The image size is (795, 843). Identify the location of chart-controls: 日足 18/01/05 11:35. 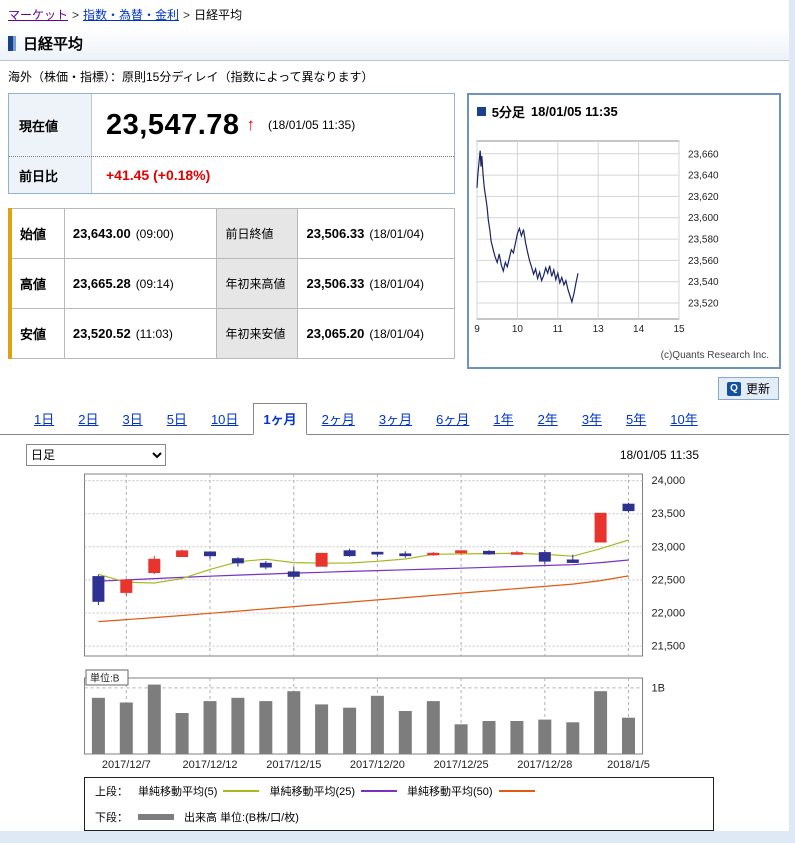
(362, 455).